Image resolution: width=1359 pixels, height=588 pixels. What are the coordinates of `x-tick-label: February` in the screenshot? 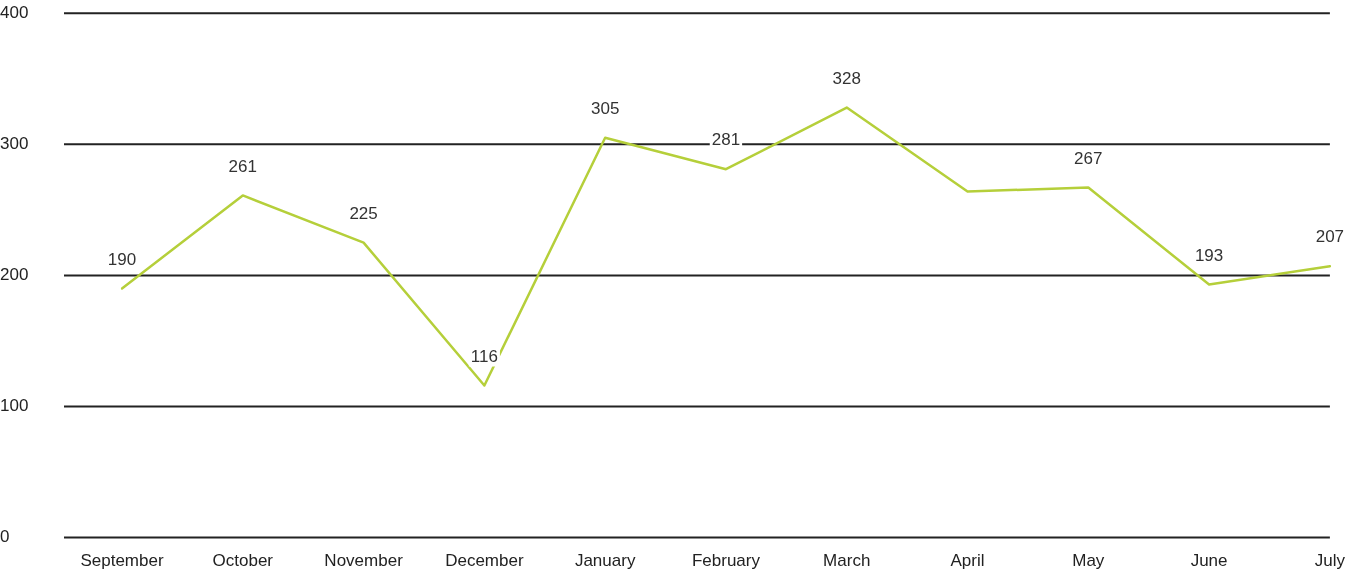 It's located at (726, 561).